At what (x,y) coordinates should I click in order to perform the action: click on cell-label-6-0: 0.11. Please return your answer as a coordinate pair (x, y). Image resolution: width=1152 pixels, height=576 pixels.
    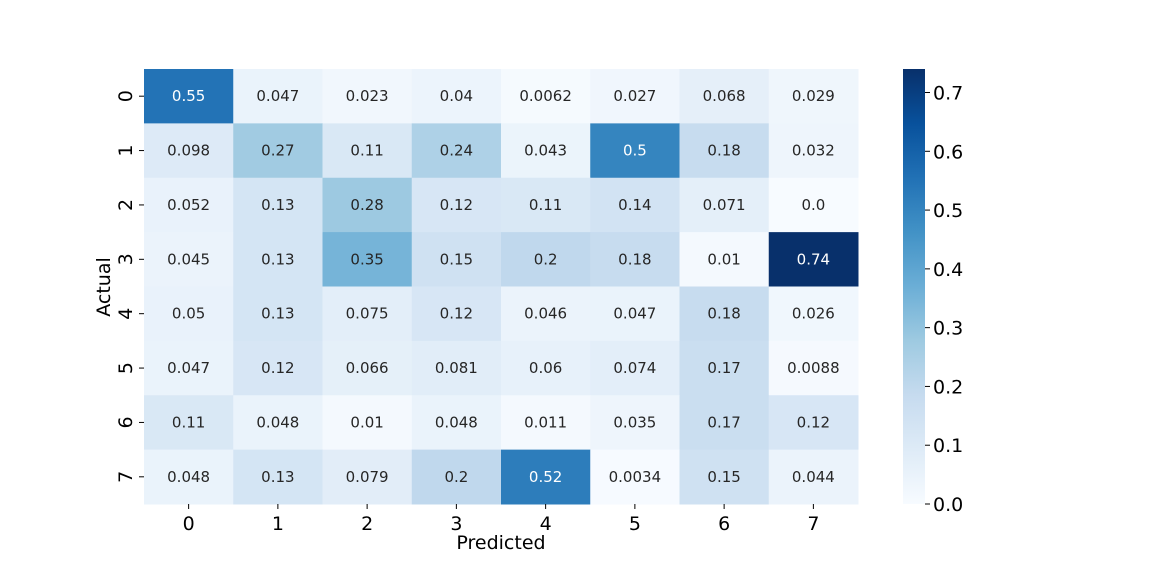
    Looking at the image, I should click on (188, 422).